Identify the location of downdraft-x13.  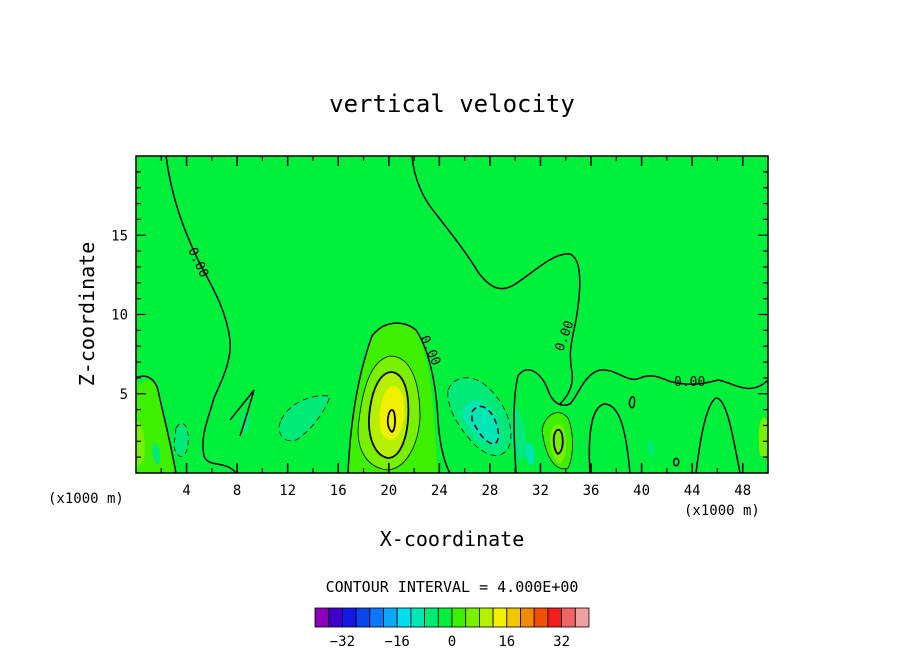
(304, 418).